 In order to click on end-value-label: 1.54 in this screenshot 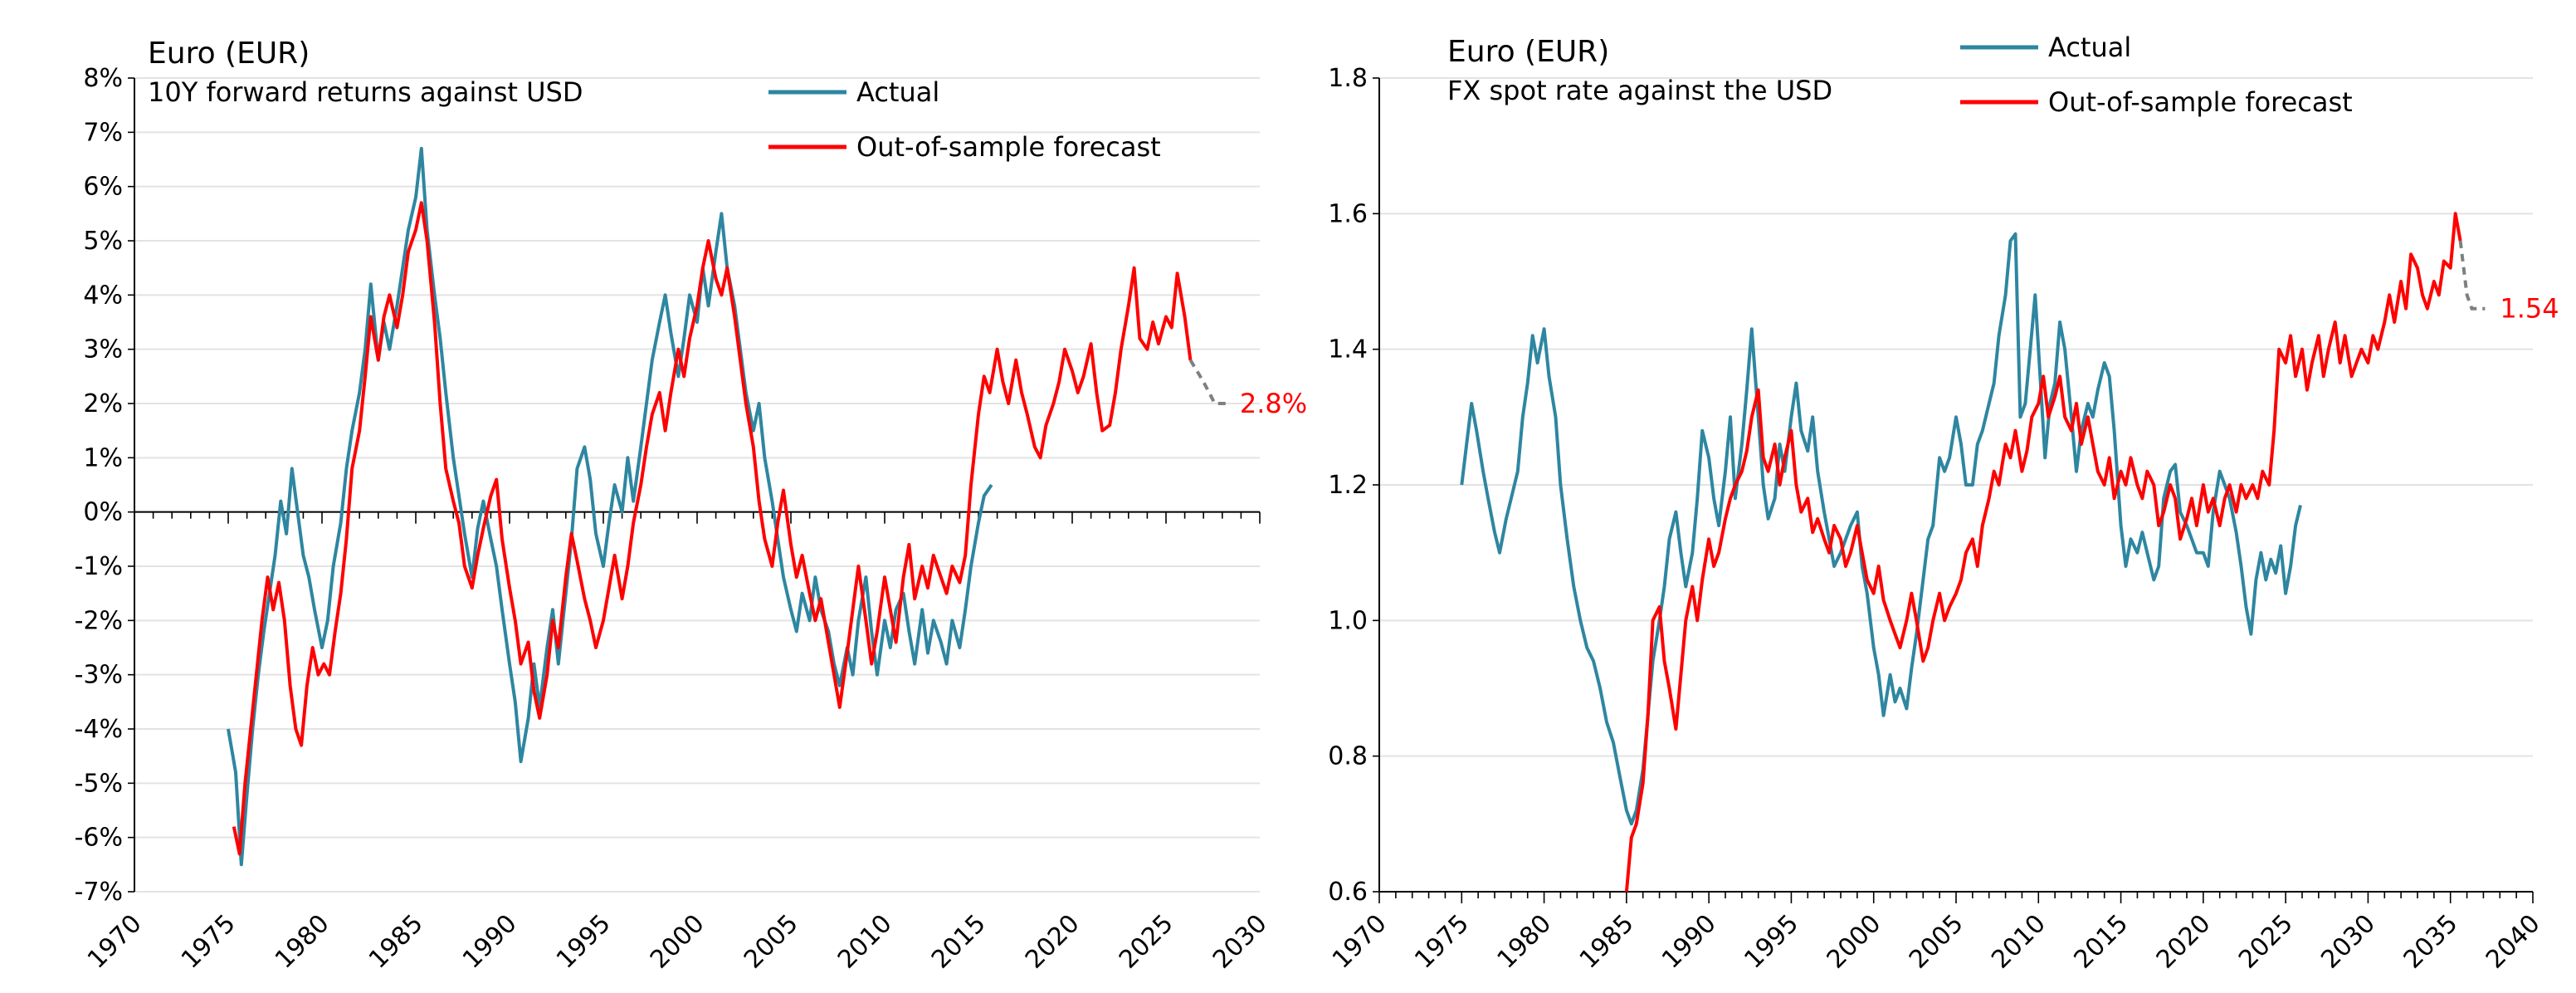, I will do `click(2529, 309)`.